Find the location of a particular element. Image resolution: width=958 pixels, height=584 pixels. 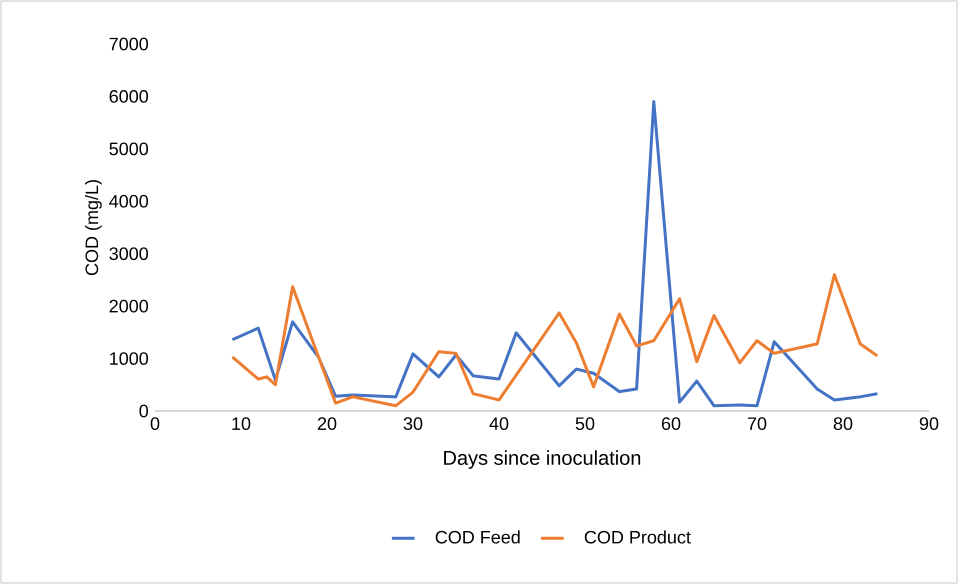

y-tick-label: 3000 is located at coordinates (128, 253).